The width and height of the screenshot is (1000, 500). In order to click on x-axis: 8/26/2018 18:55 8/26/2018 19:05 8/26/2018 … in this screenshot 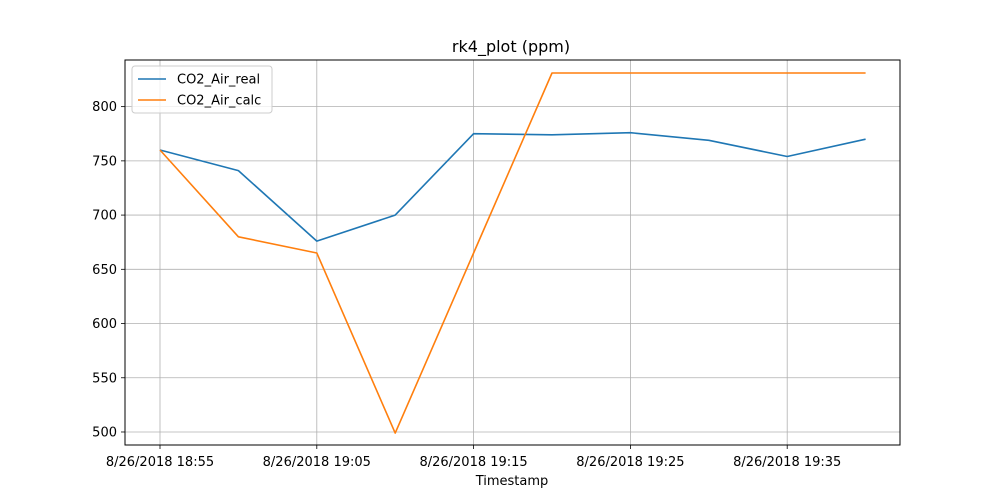, I will do `click(473, 457)`.